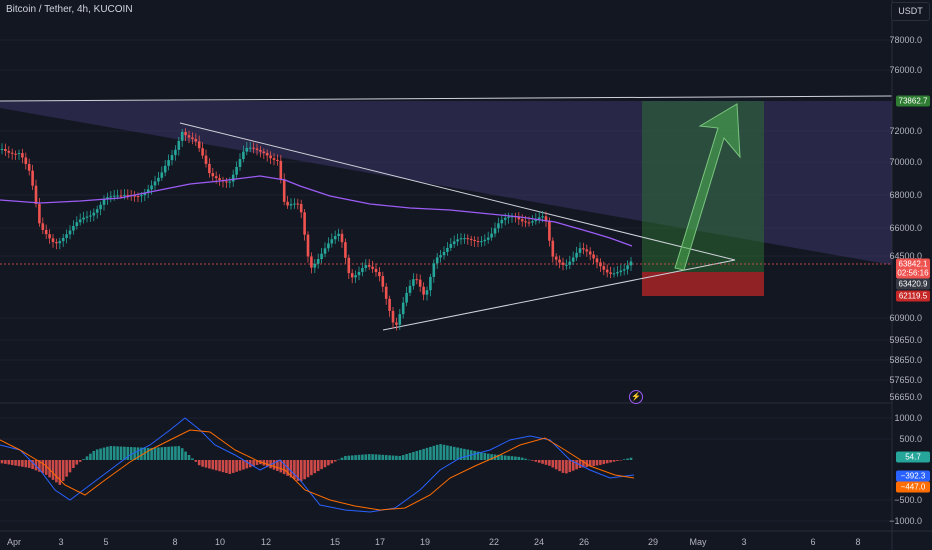 This screenshot has width=932, height=550. I want to click on date-tick: 22, so click(494, 542).